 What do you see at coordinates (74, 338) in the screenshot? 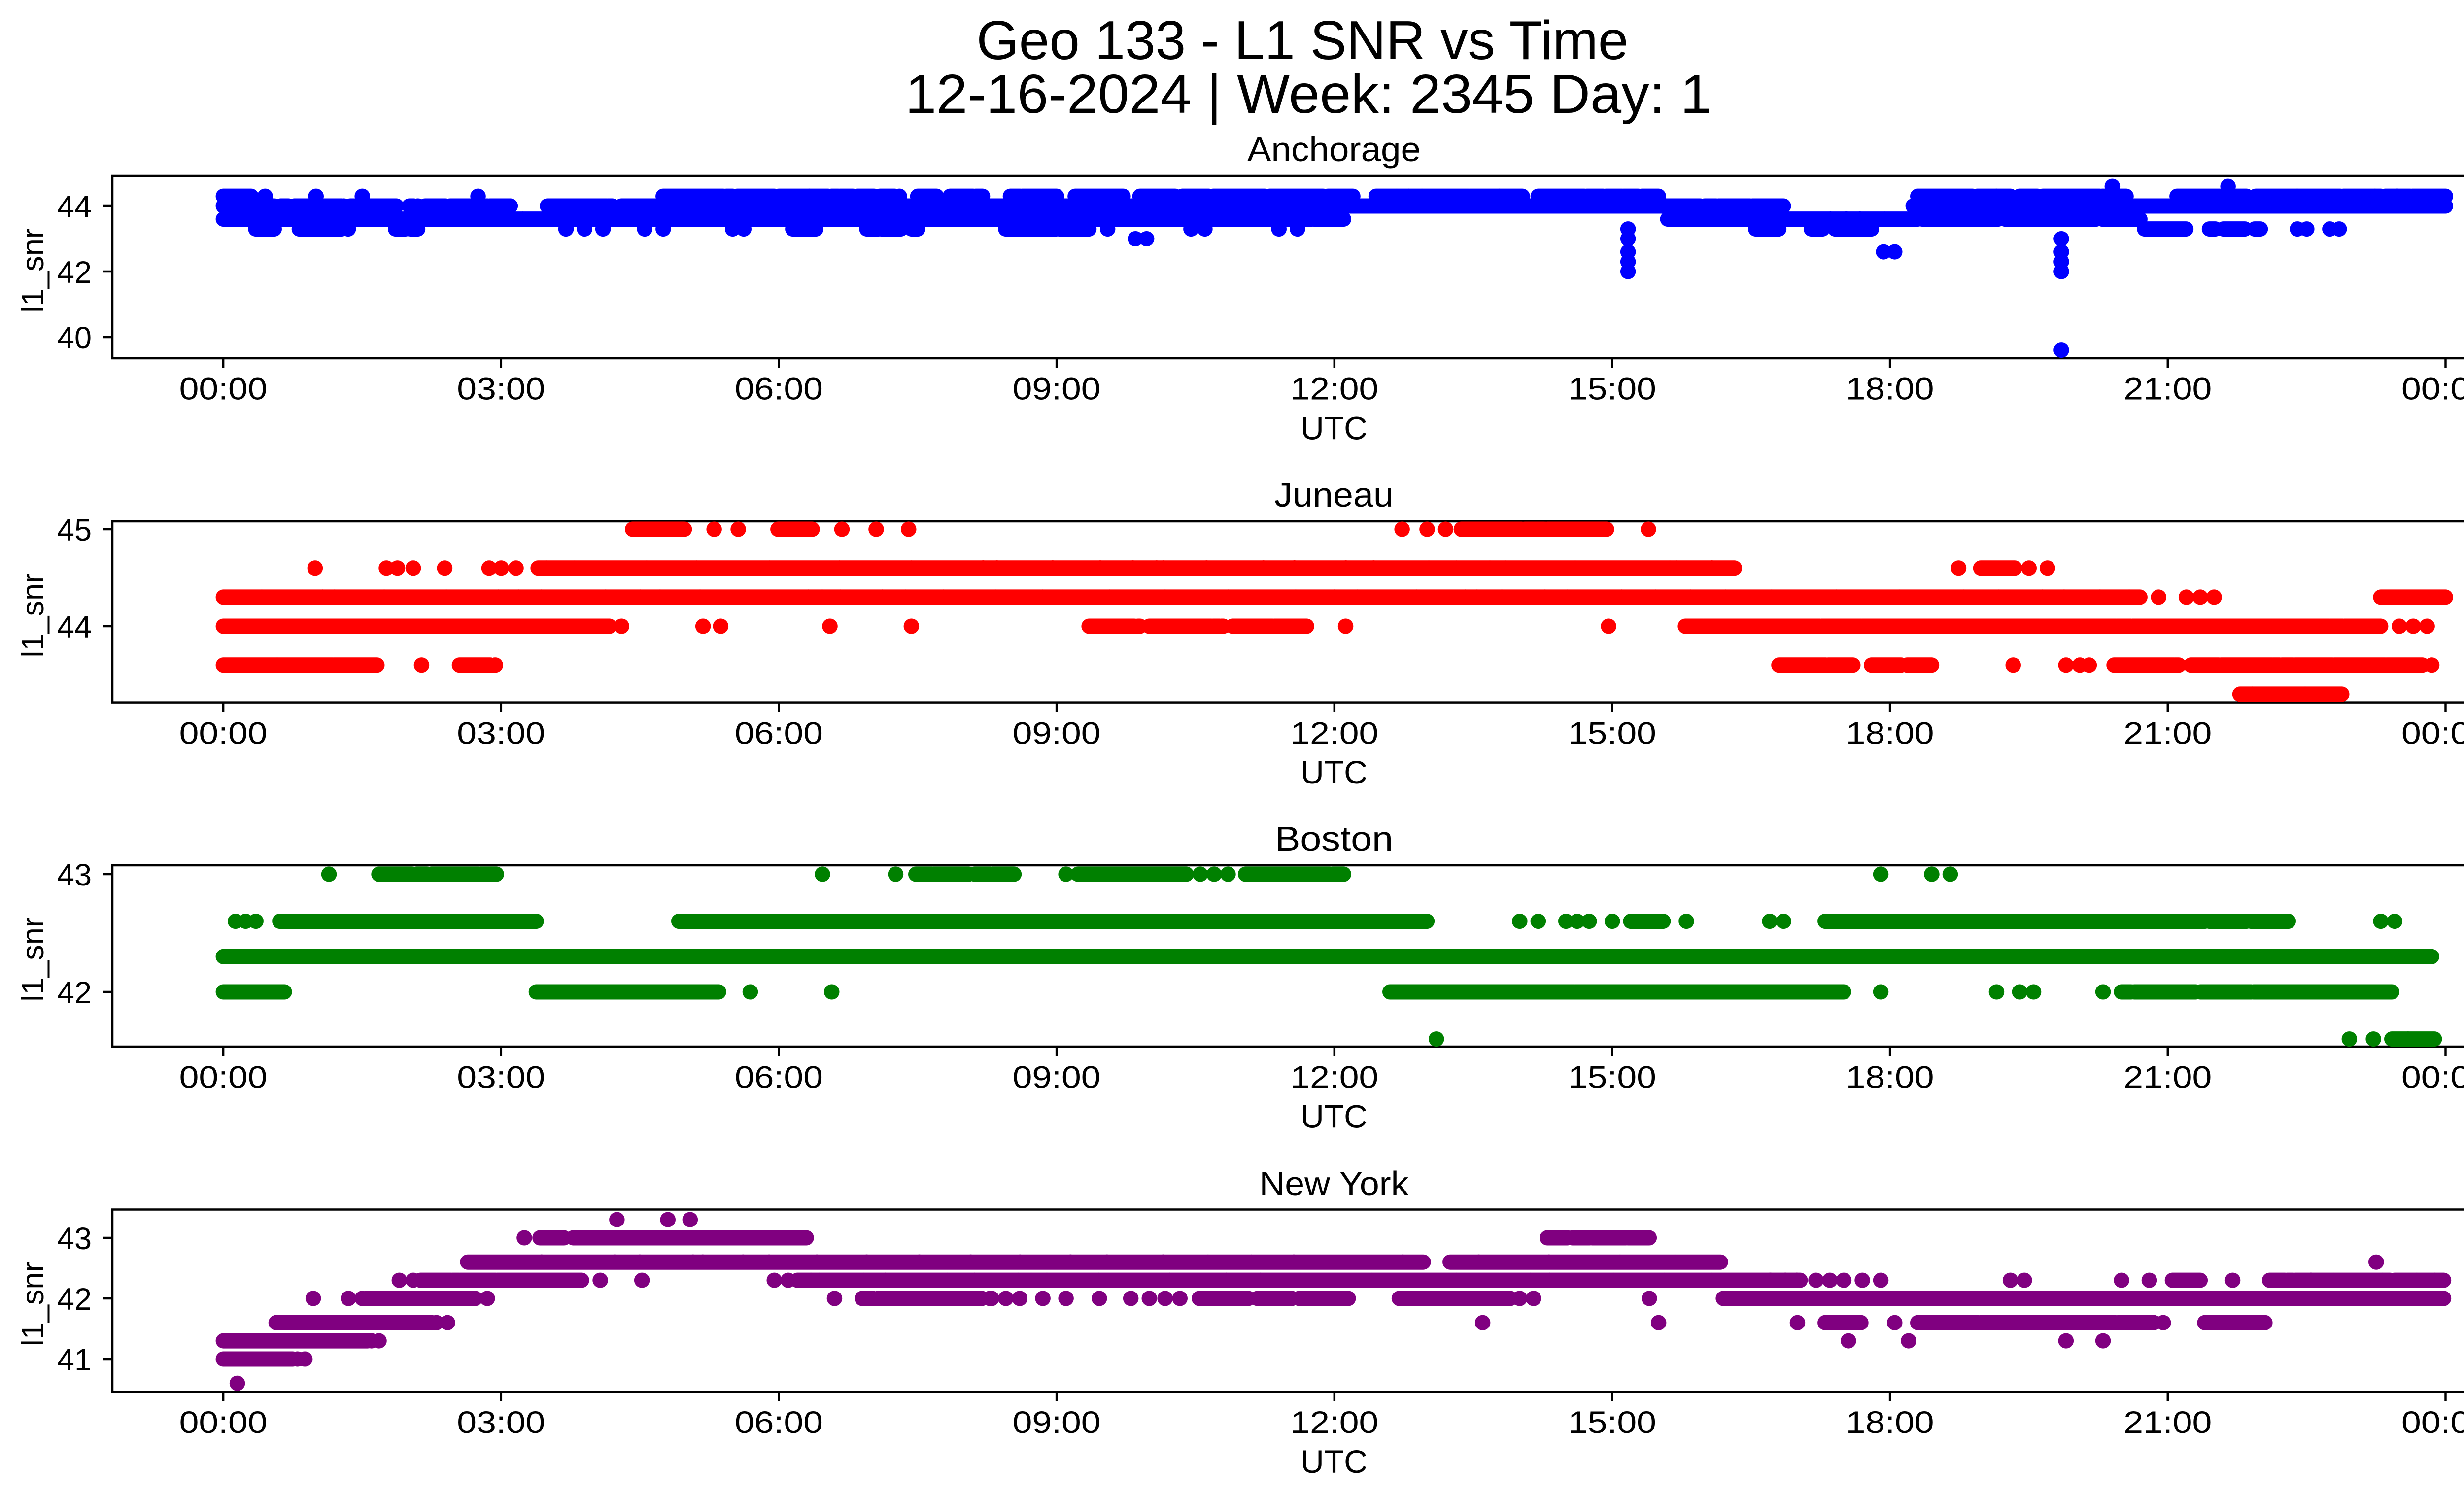
I see `svg-text: 40` at bounding box center [74, 338].